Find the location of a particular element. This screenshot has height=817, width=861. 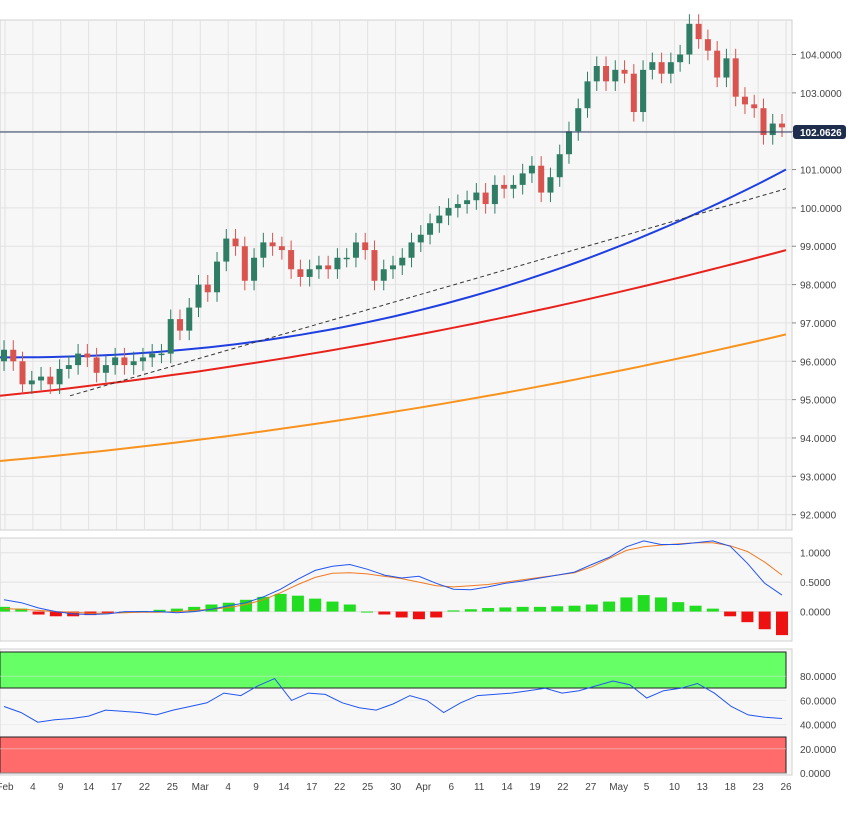

time-tick-label: 4 is located at coordinates (33, 787).